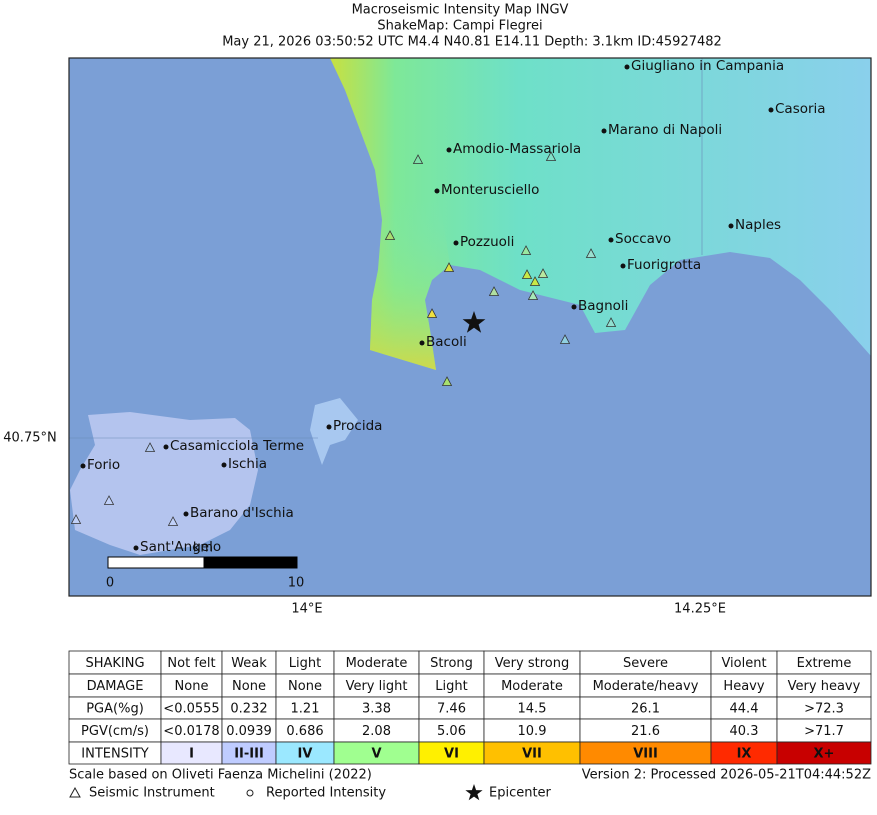  I want to click on table-text: Severe, so click(645, 663).